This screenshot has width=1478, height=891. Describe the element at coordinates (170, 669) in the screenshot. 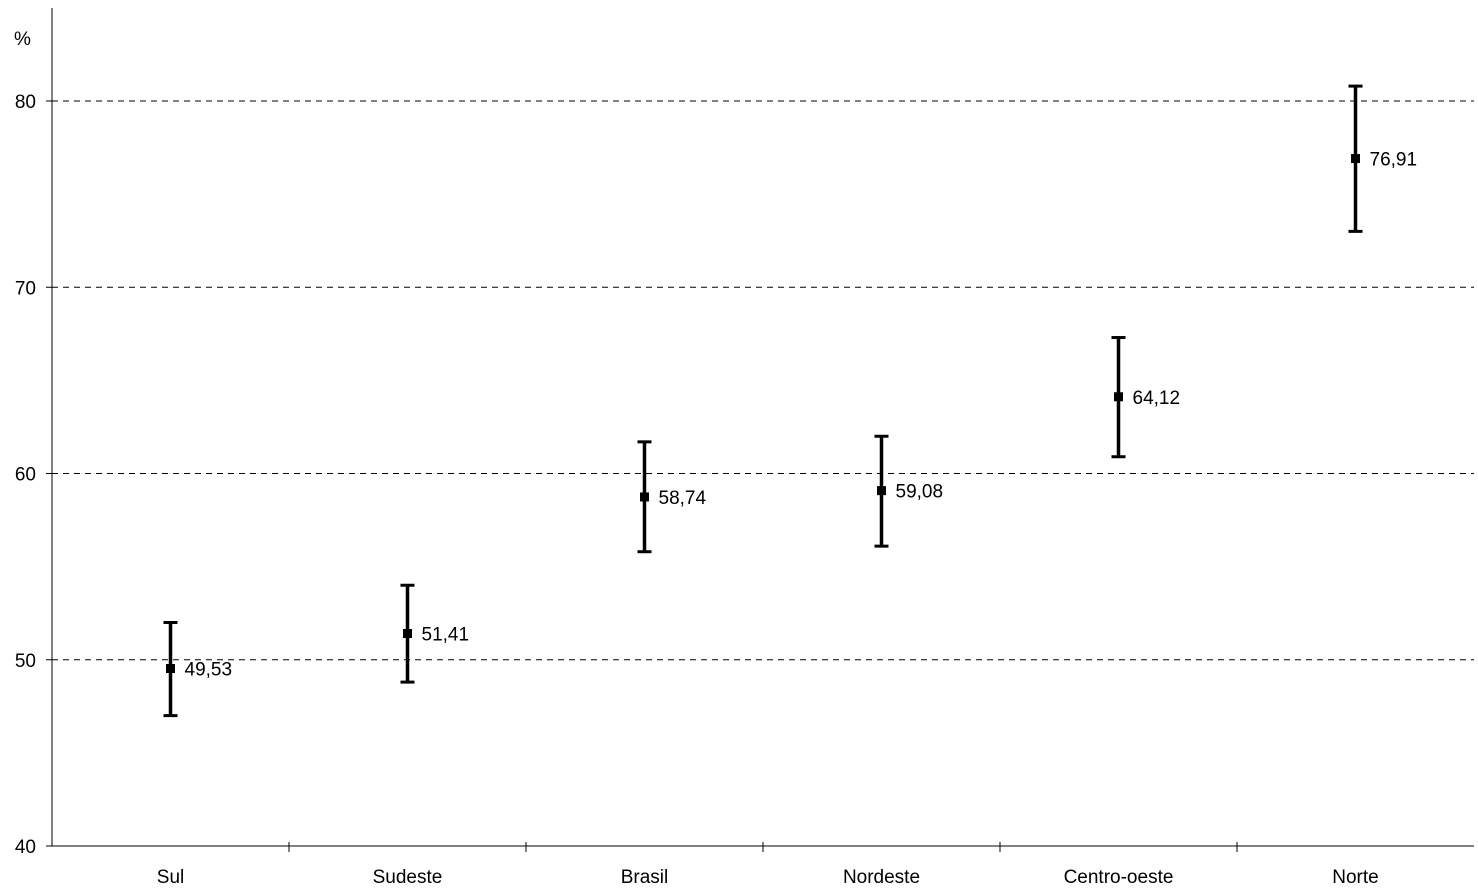

I see `data-point-sul` at that location.